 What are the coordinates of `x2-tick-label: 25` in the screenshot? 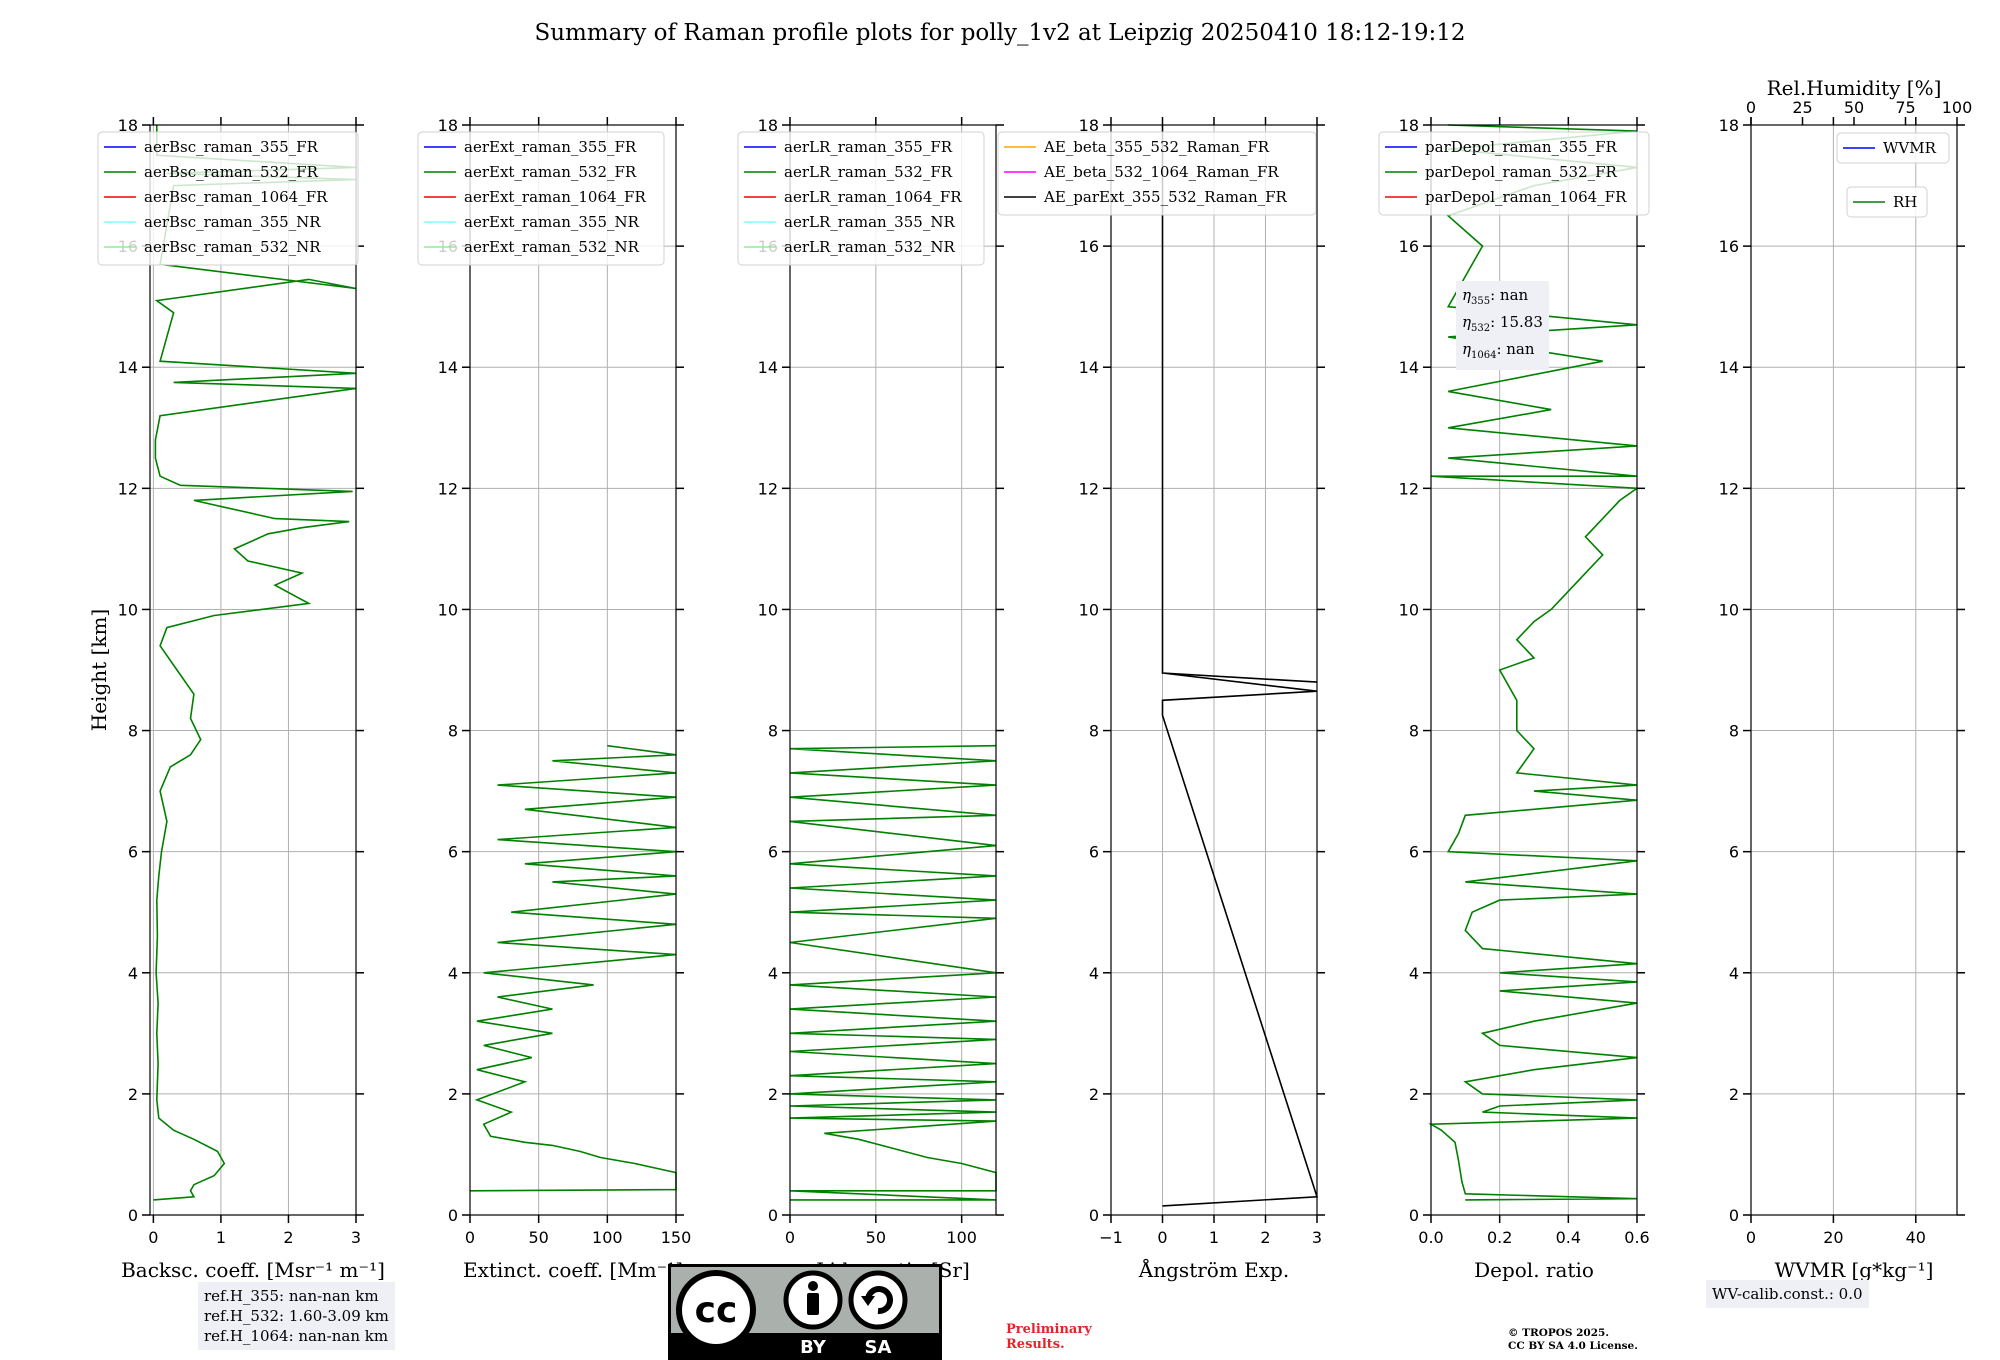 It's located at (1802, 107).